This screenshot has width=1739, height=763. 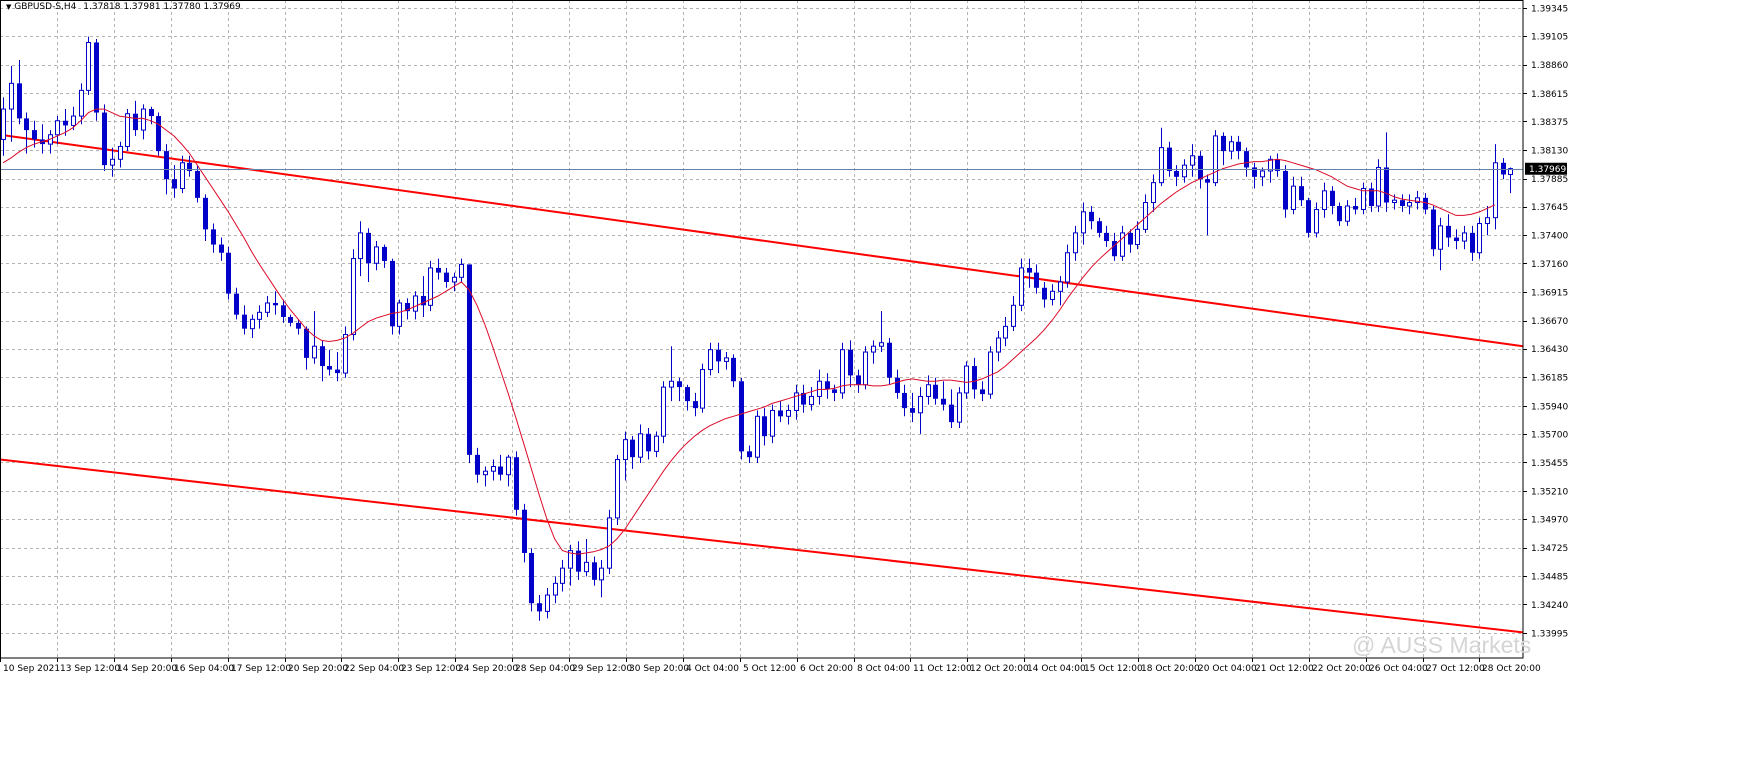 I want to click on time-tick-label: 20 Sep 20:00, so click(x=318, y=669).